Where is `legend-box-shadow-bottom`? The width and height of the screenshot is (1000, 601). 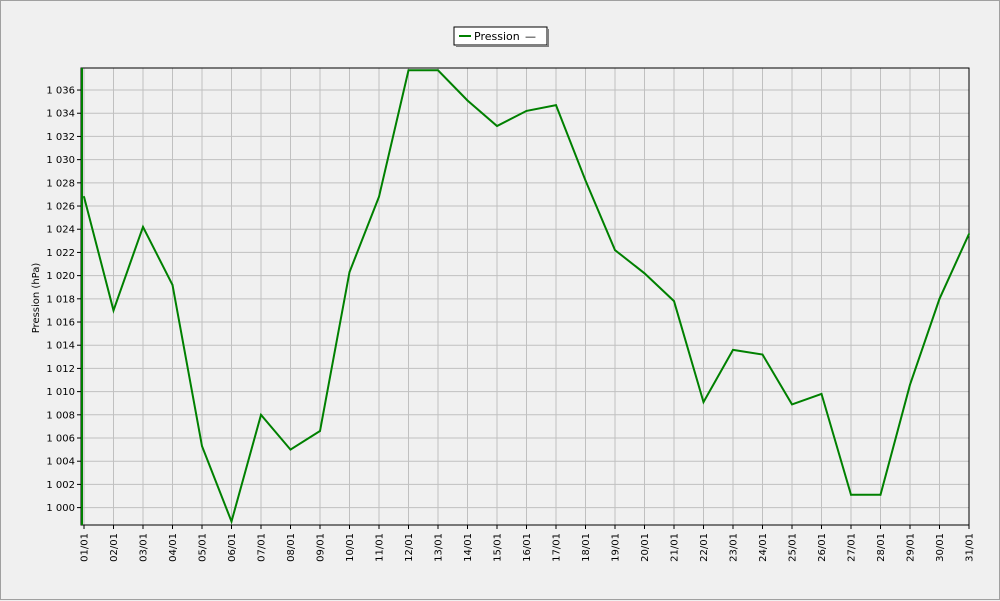
legend-box-shadow-bottom is located at coordinates (502, 46).